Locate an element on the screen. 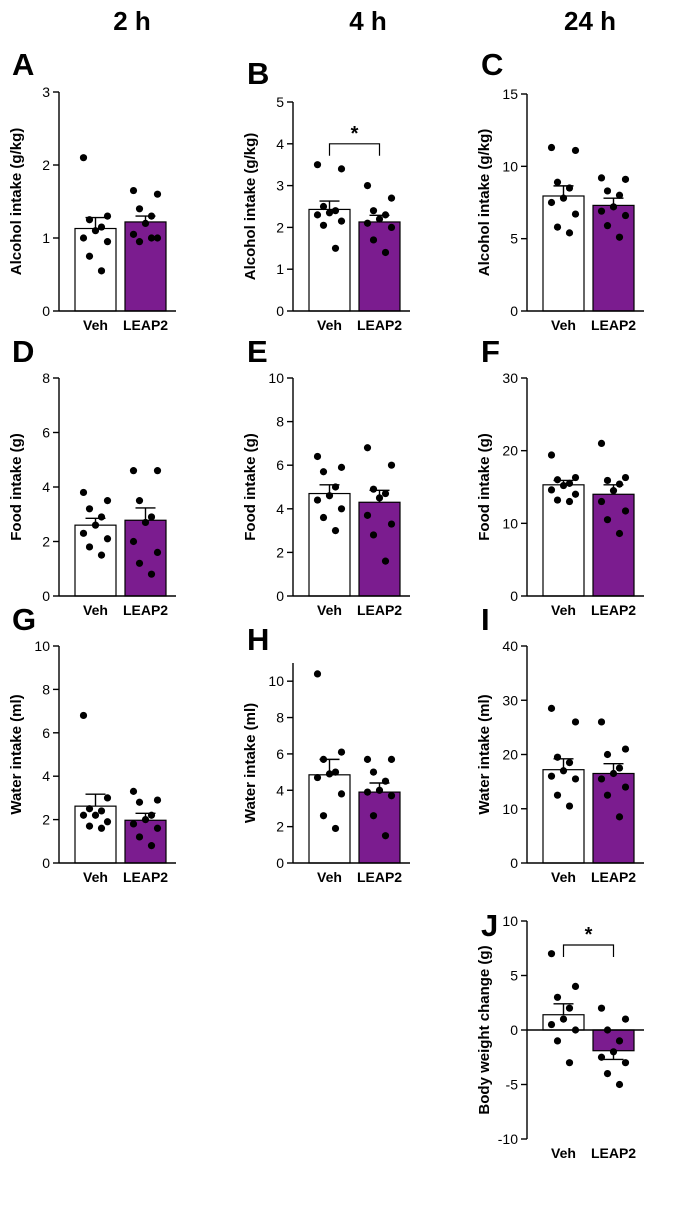 The image size is (675, 1226). panel-letter: J is located at coordinates (489, 925).